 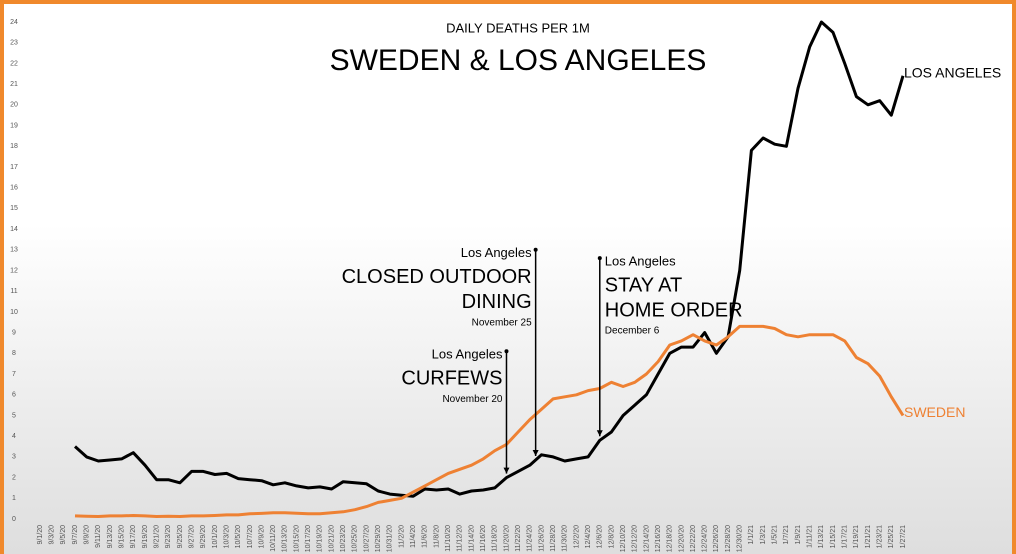 What do you see at coordinates (215, 536) in the screenshot?
I see `x-tick-label: 10/1/20` at bounding box center [215, 536].